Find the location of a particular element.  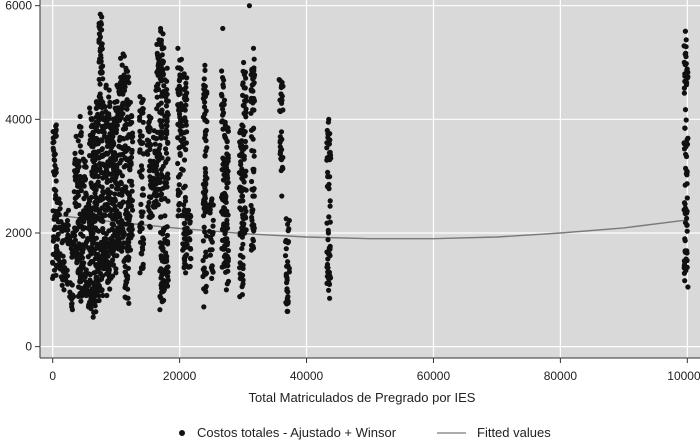

x-axis-title: Total Matriculados de Pregrado por IES is located at coordinates (362, 397).